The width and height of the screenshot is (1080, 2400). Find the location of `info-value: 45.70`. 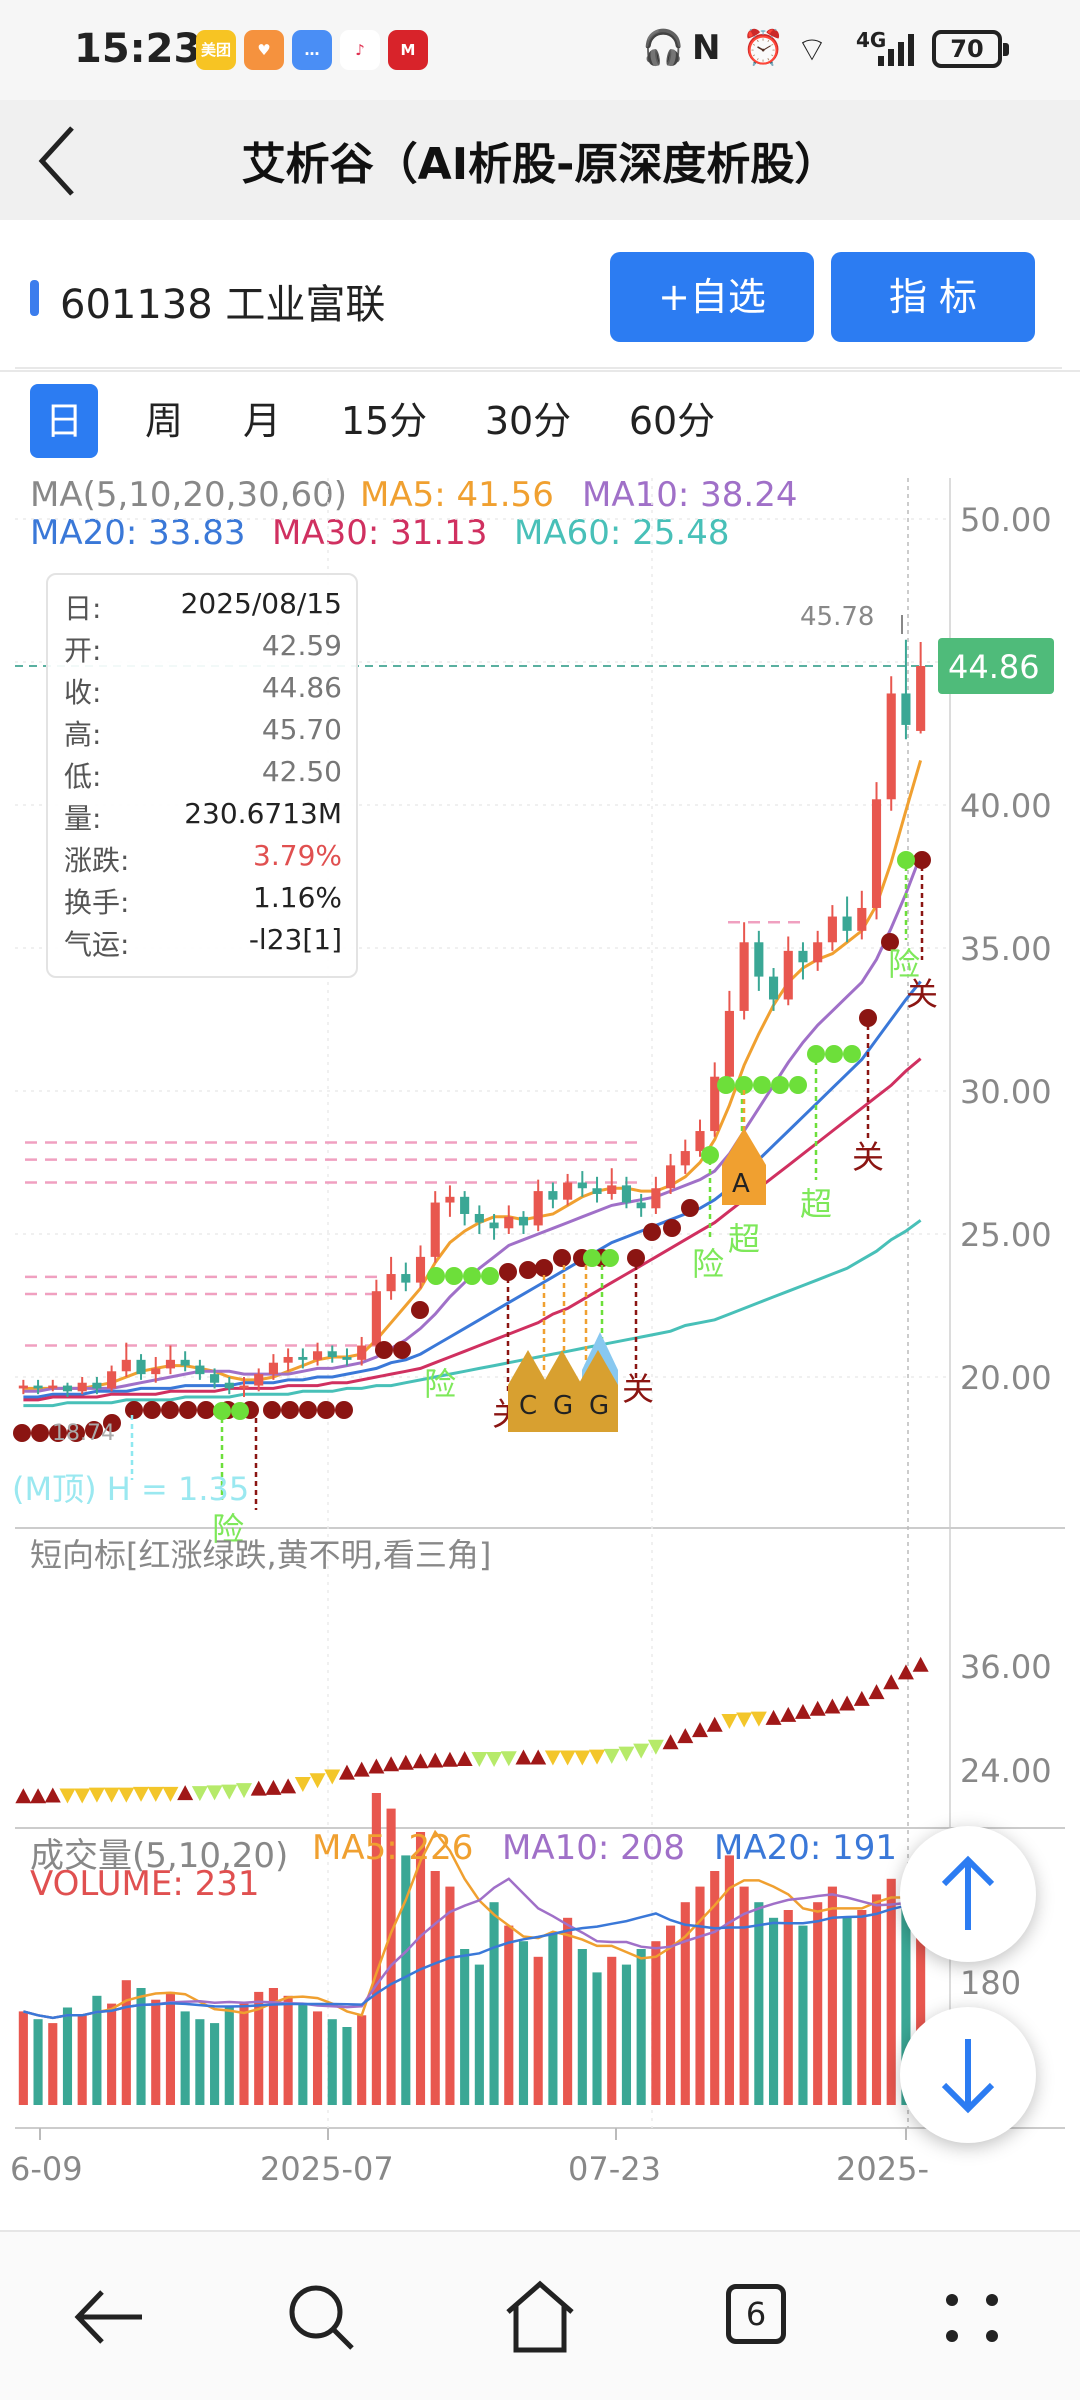

info-value: 45.70 is located at coordinates (301, 729).